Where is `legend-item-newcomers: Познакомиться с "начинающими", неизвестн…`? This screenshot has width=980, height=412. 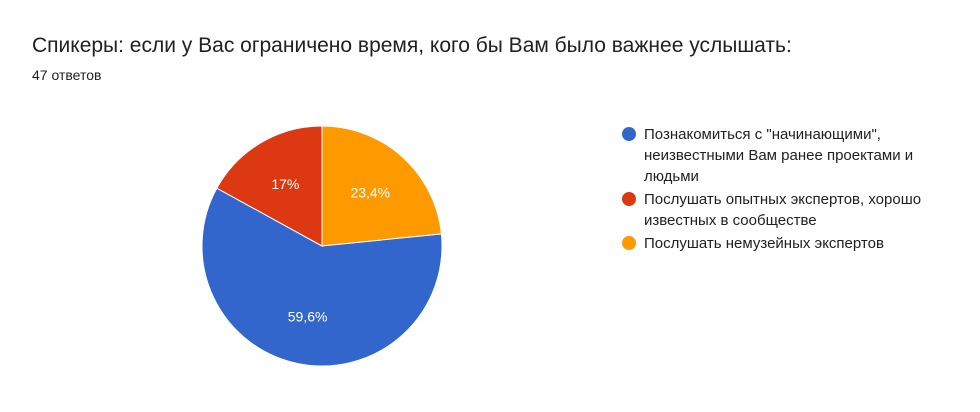
legend-item-newcomers: Познакомиться с "начинающими", неизвестн… is located at coordinates (792, 155).